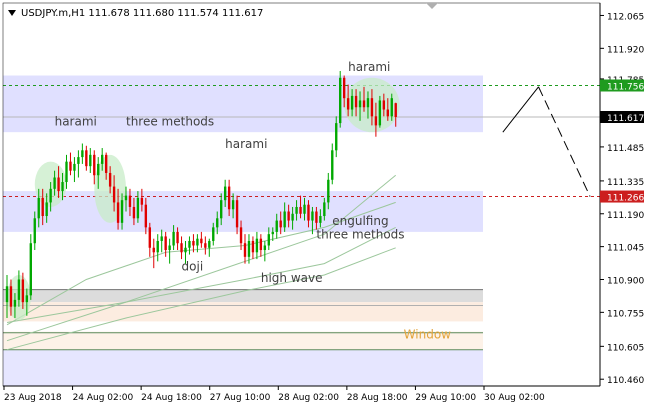 The image size is (645, 412). I want to click on y-tick-label: 110.605, so click(625, 348).